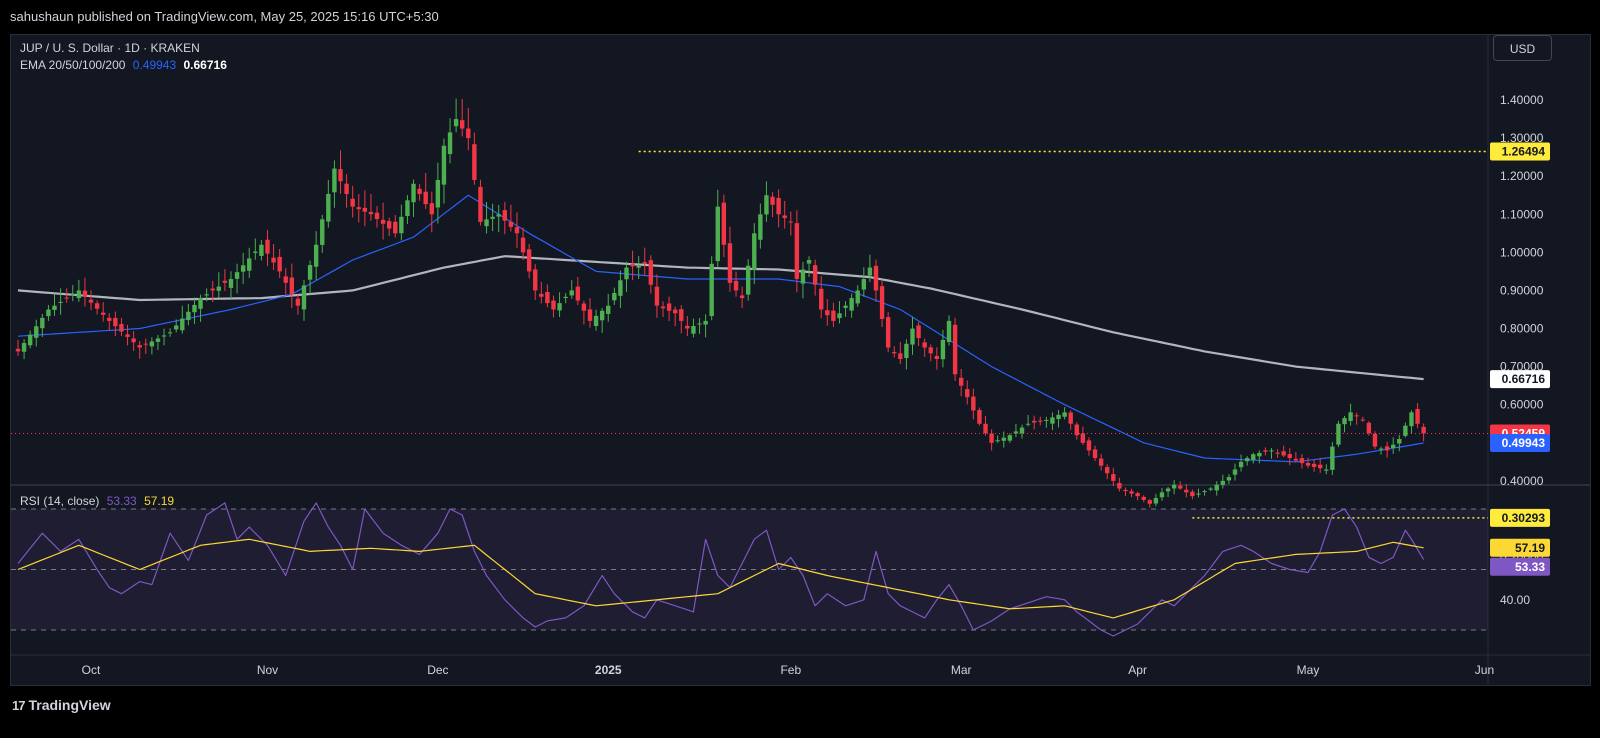  I want to click on tradingview-logo: 17 TradingView, so click(61, 705).